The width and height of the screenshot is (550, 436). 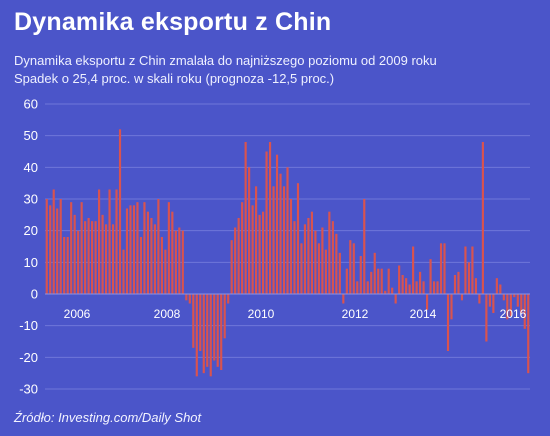 What do you see at coordinates (28, 325) in the screenshot?
I see `y-tick-label-7: -10` at bounding box center [28, 325].